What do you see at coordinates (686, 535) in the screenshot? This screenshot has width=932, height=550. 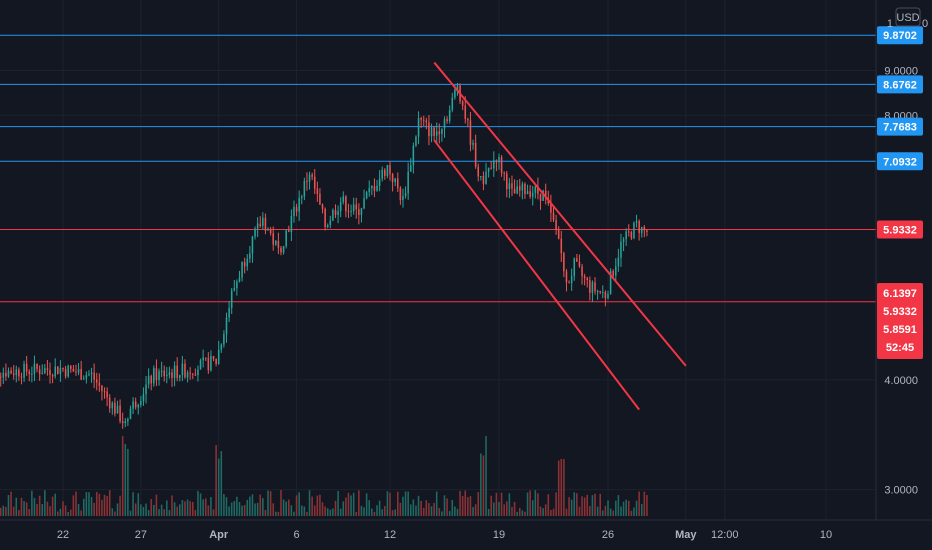 I see `x-tick-label: May` at bounding box center [686, 535].